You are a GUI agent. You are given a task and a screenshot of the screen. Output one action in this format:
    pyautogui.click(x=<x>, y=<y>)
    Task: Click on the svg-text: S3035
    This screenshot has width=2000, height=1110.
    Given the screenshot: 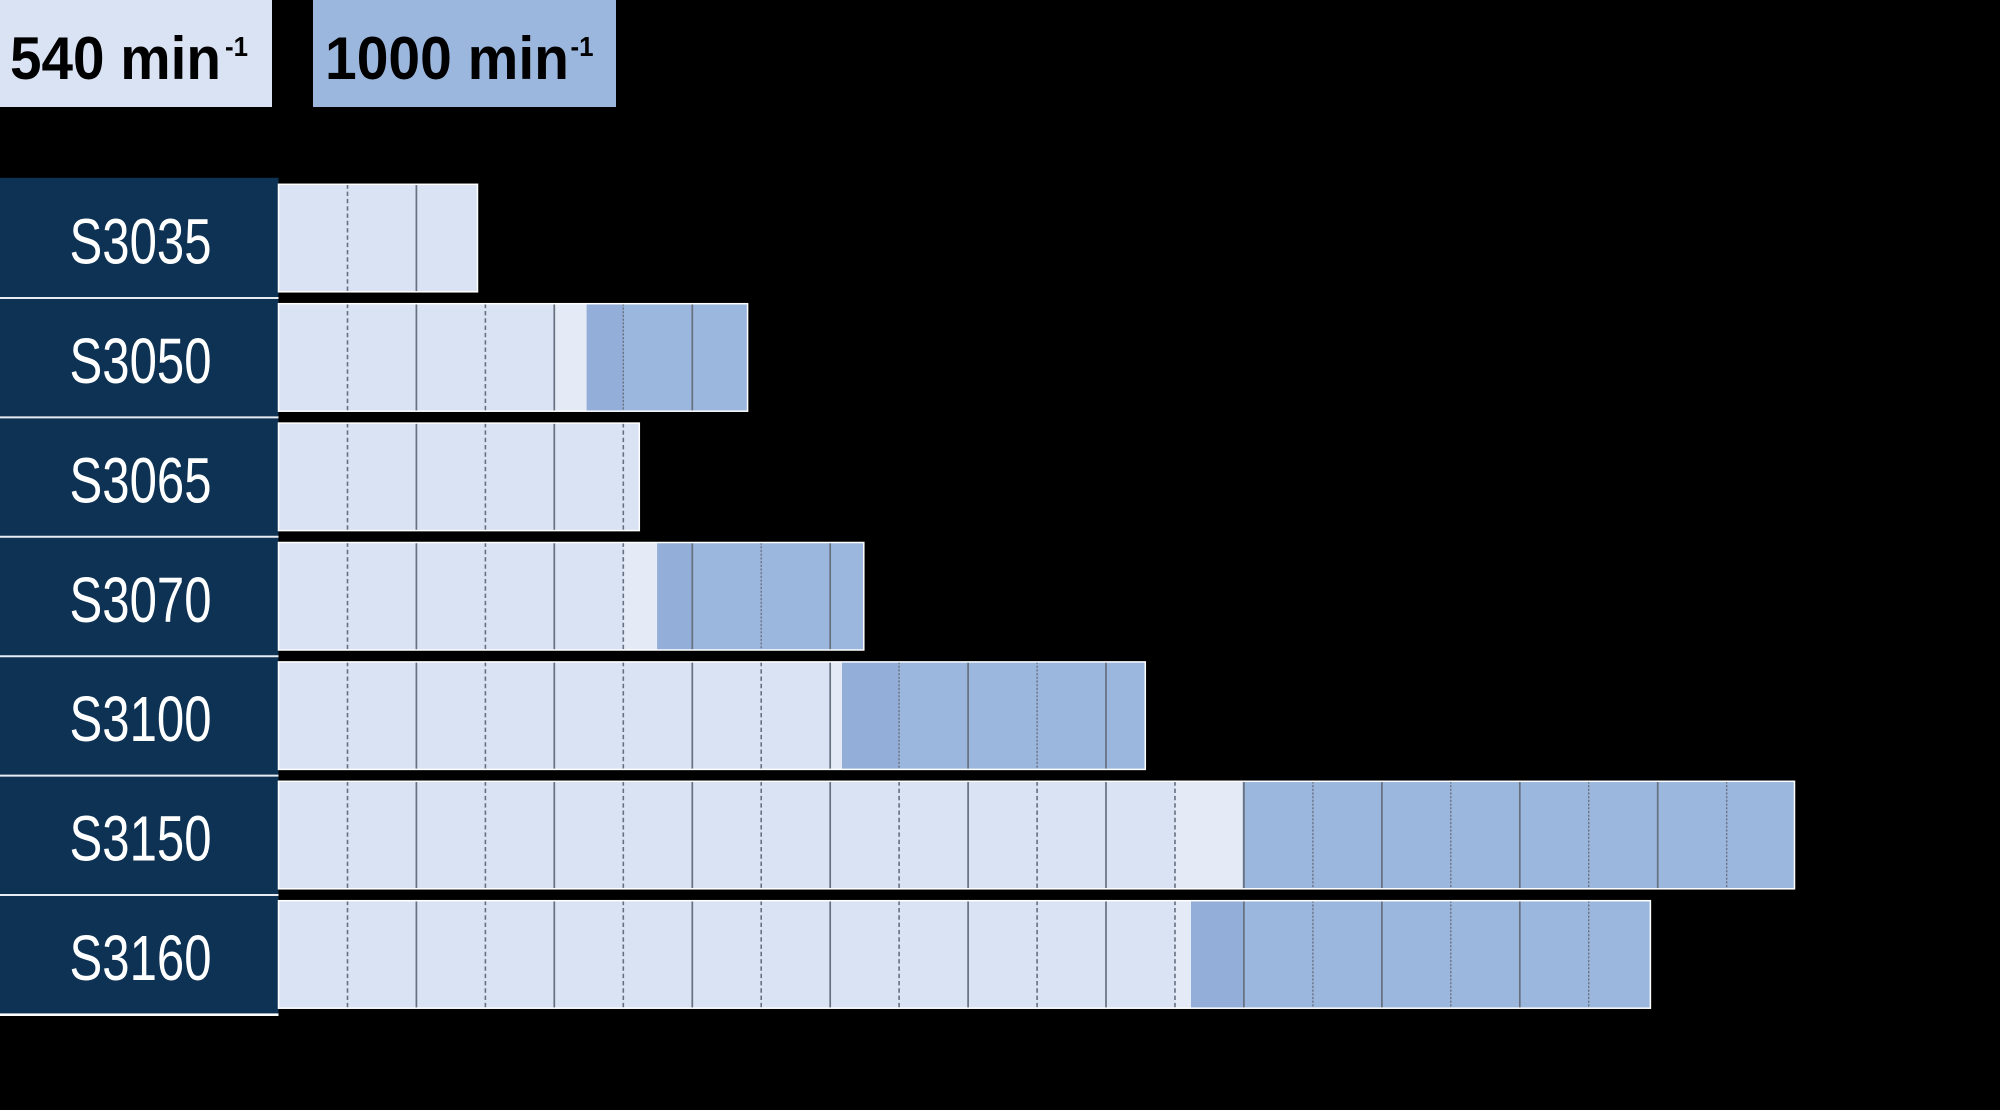 What is the action you would take?
    pyautogui.click(x=141, y=242)
    